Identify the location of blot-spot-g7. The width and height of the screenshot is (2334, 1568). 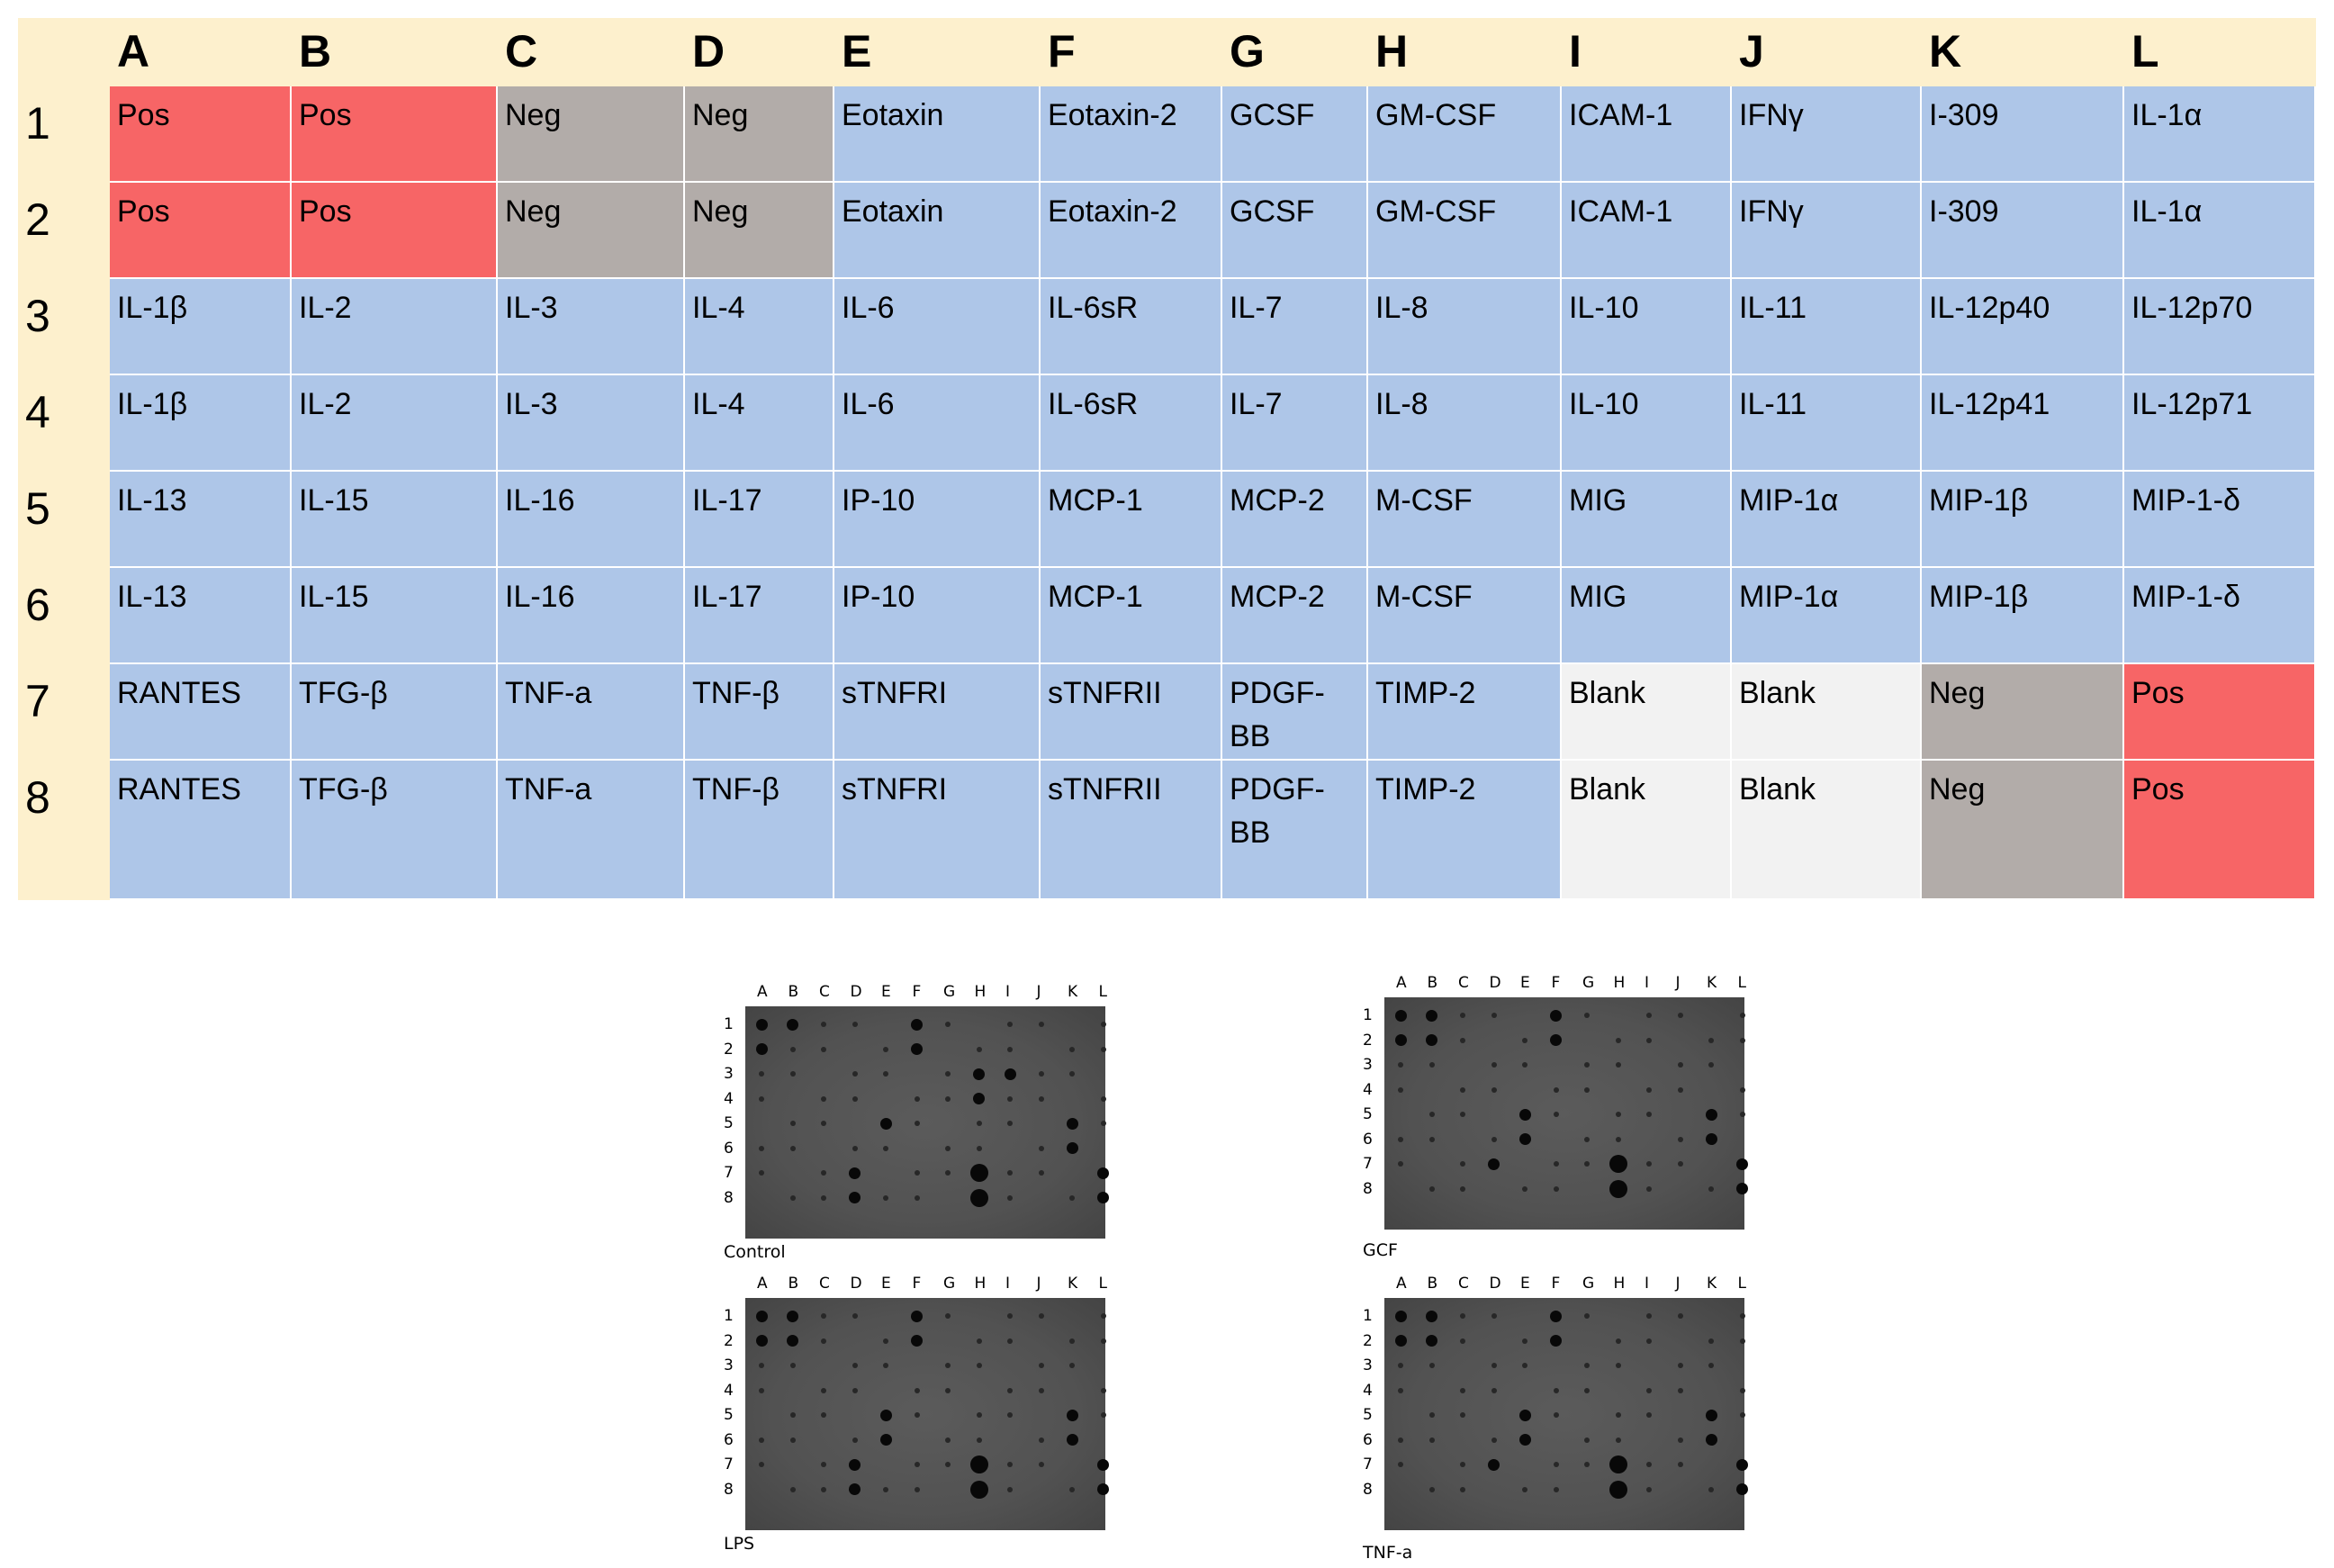
(1587, 1465).